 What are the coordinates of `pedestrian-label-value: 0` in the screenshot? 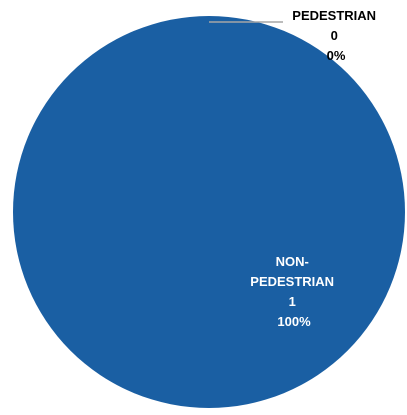 It's located at (334, 35).